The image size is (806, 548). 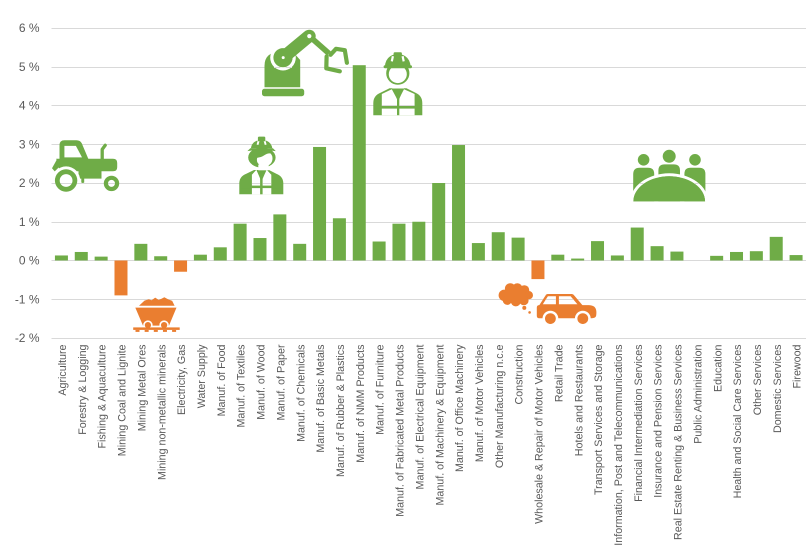 I want to click on svg-text: Mining Coal and Lignite, so click(x=123, y=400).